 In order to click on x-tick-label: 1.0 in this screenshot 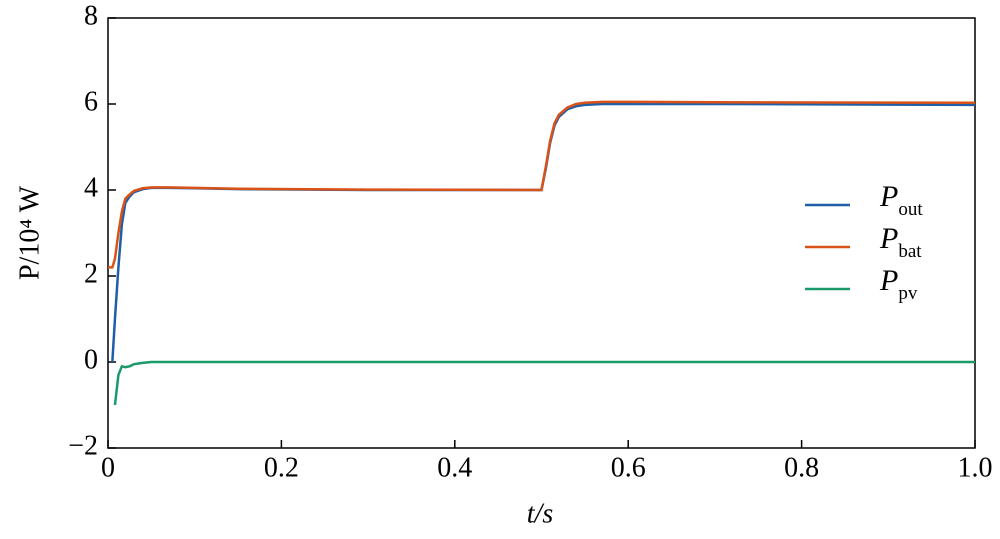, I will do `click(975, 467)`.